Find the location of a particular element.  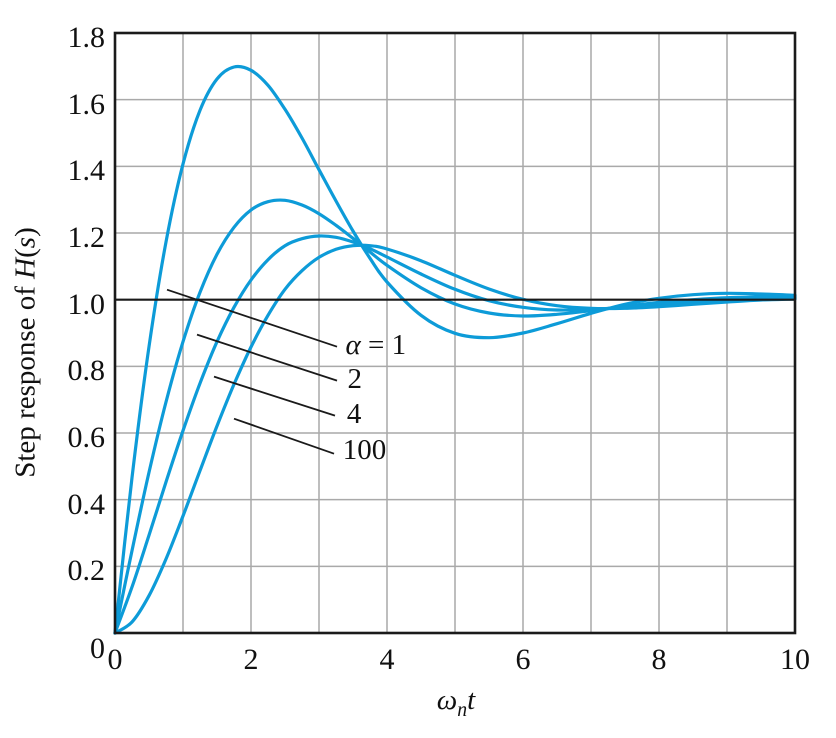

x-tick-label-2: 2 is located at coordinates (251, 659).